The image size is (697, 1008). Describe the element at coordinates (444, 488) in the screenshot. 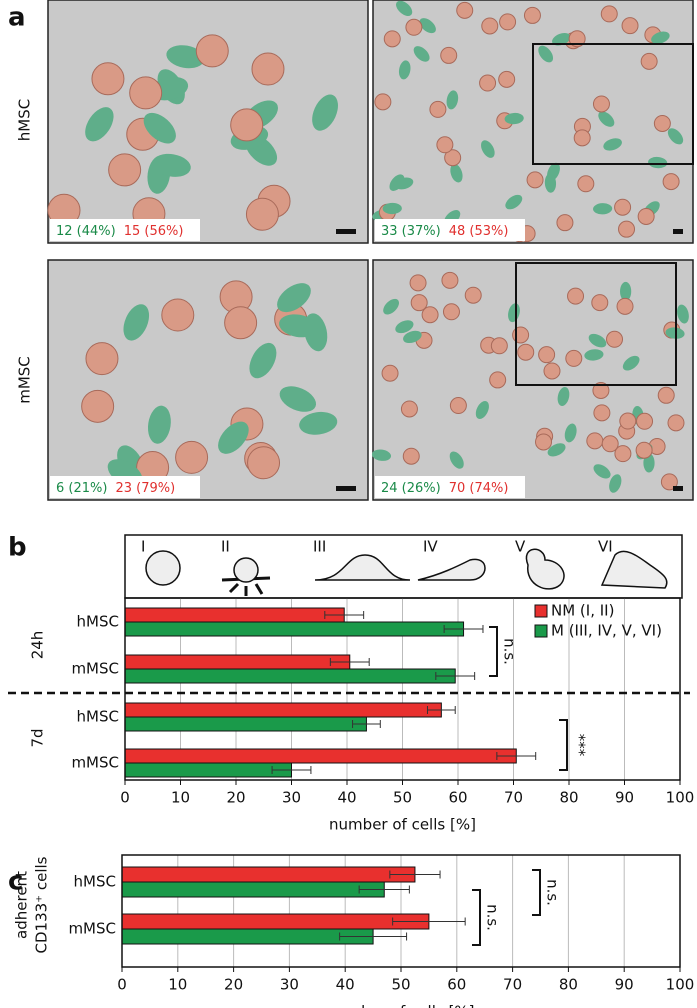

I see `count-label: 24 (26%) 70 (74%)` at that location.